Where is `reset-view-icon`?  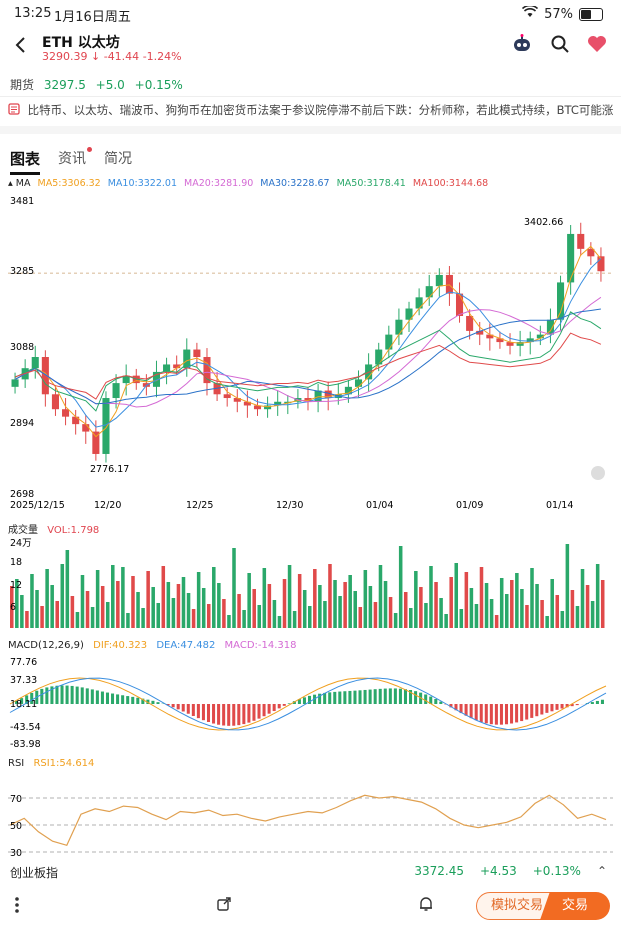
reset-view-icon is located at coordinates (598, 473).